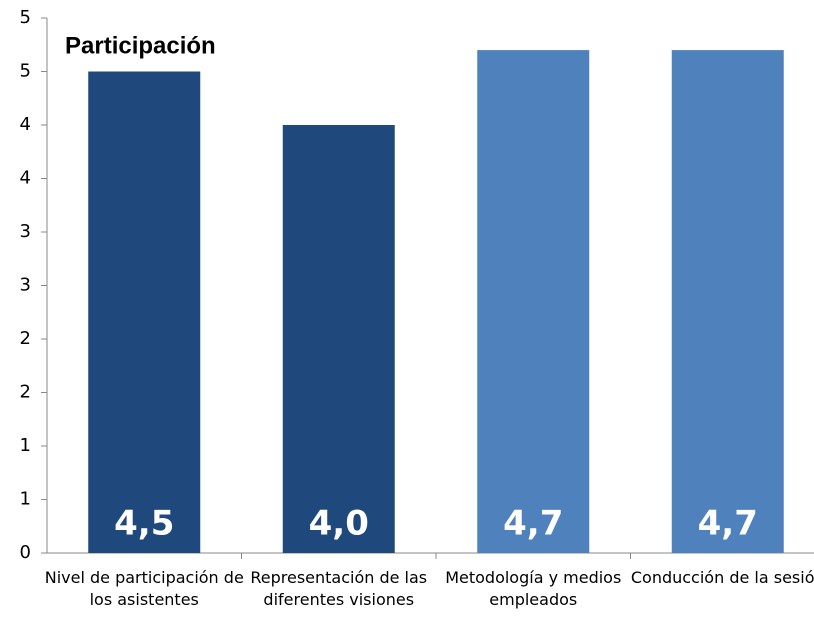  I want to click on value-label: 4,5, so click(144, 524).